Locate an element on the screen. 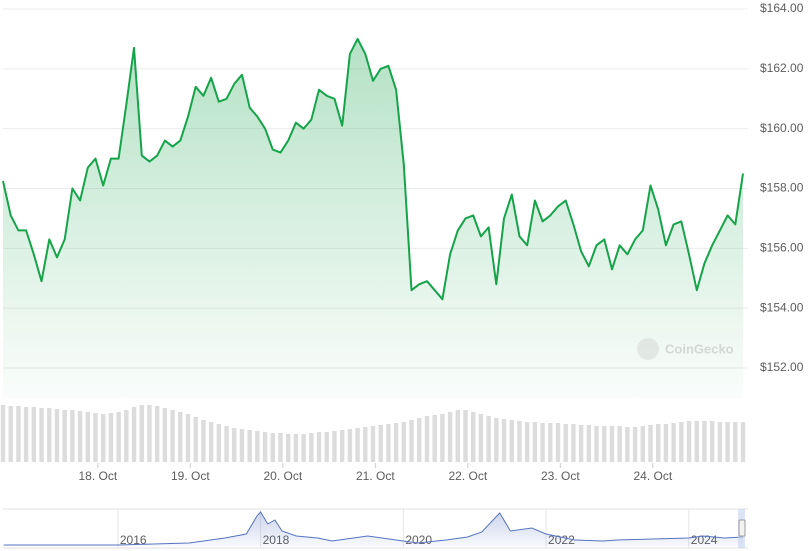 The height and width of the screenshot is (551, 808). y-tick-label: $152.00 is located at coordinates (782, 367).